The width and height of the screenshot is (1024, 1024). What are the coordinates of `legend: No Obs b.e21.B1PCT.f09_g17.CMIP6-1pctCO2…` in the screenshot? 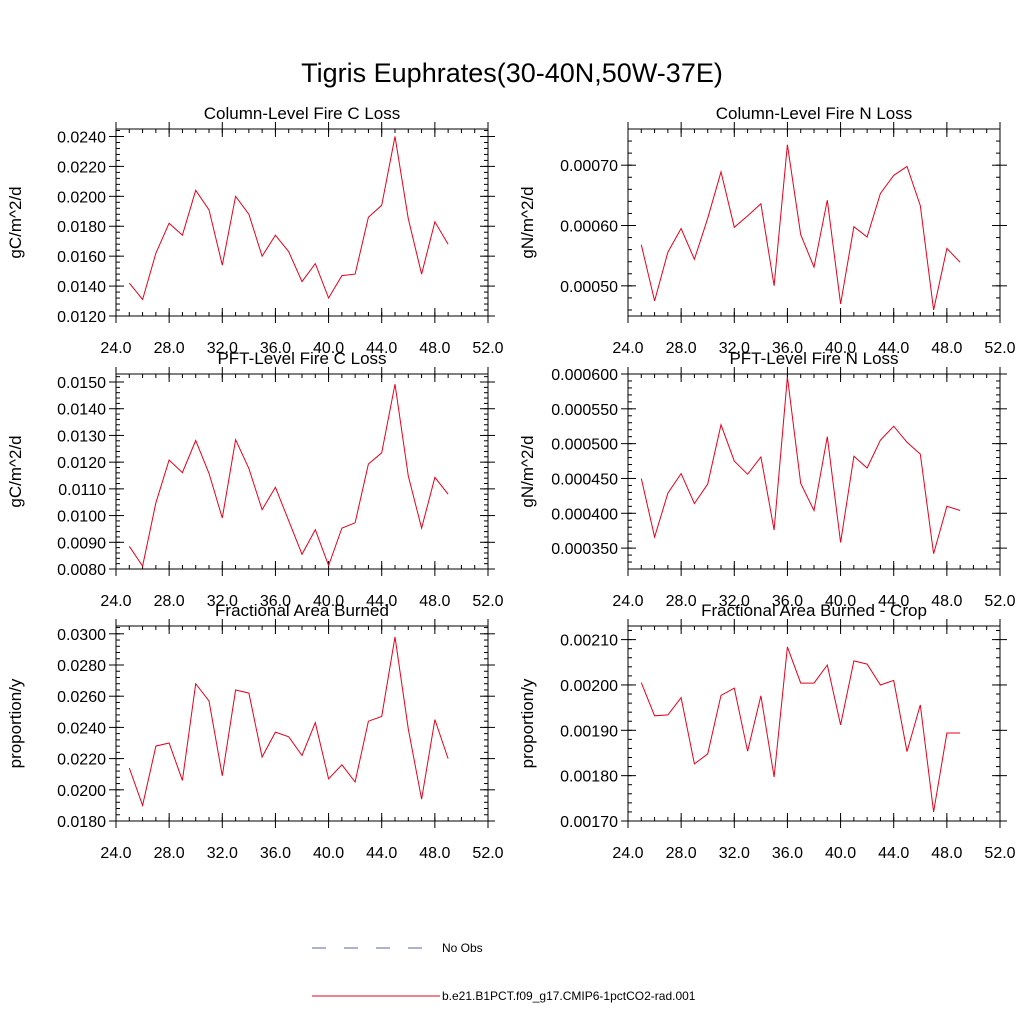 It's located at (504, 972).